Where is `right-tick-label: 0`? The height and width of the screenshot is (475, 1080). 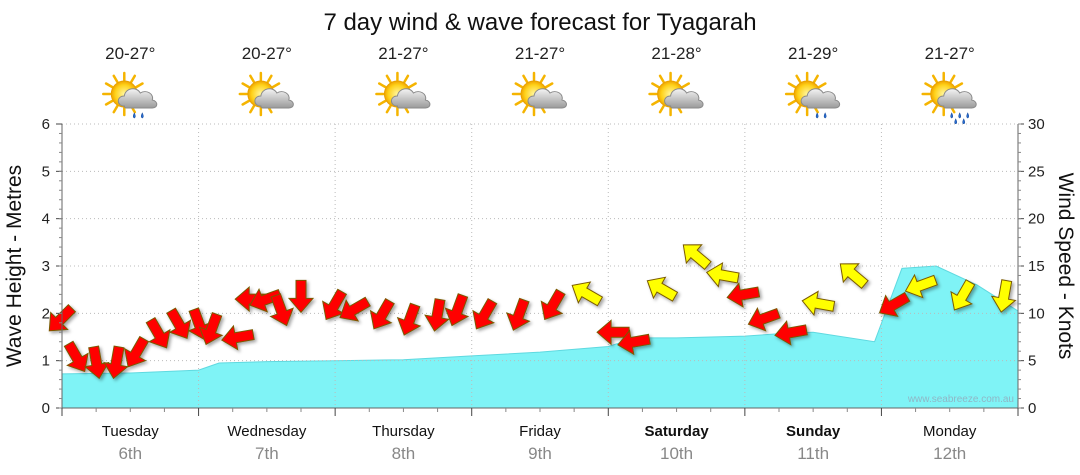 right-tick-label: 0 is located at coordinates (1032, 408).